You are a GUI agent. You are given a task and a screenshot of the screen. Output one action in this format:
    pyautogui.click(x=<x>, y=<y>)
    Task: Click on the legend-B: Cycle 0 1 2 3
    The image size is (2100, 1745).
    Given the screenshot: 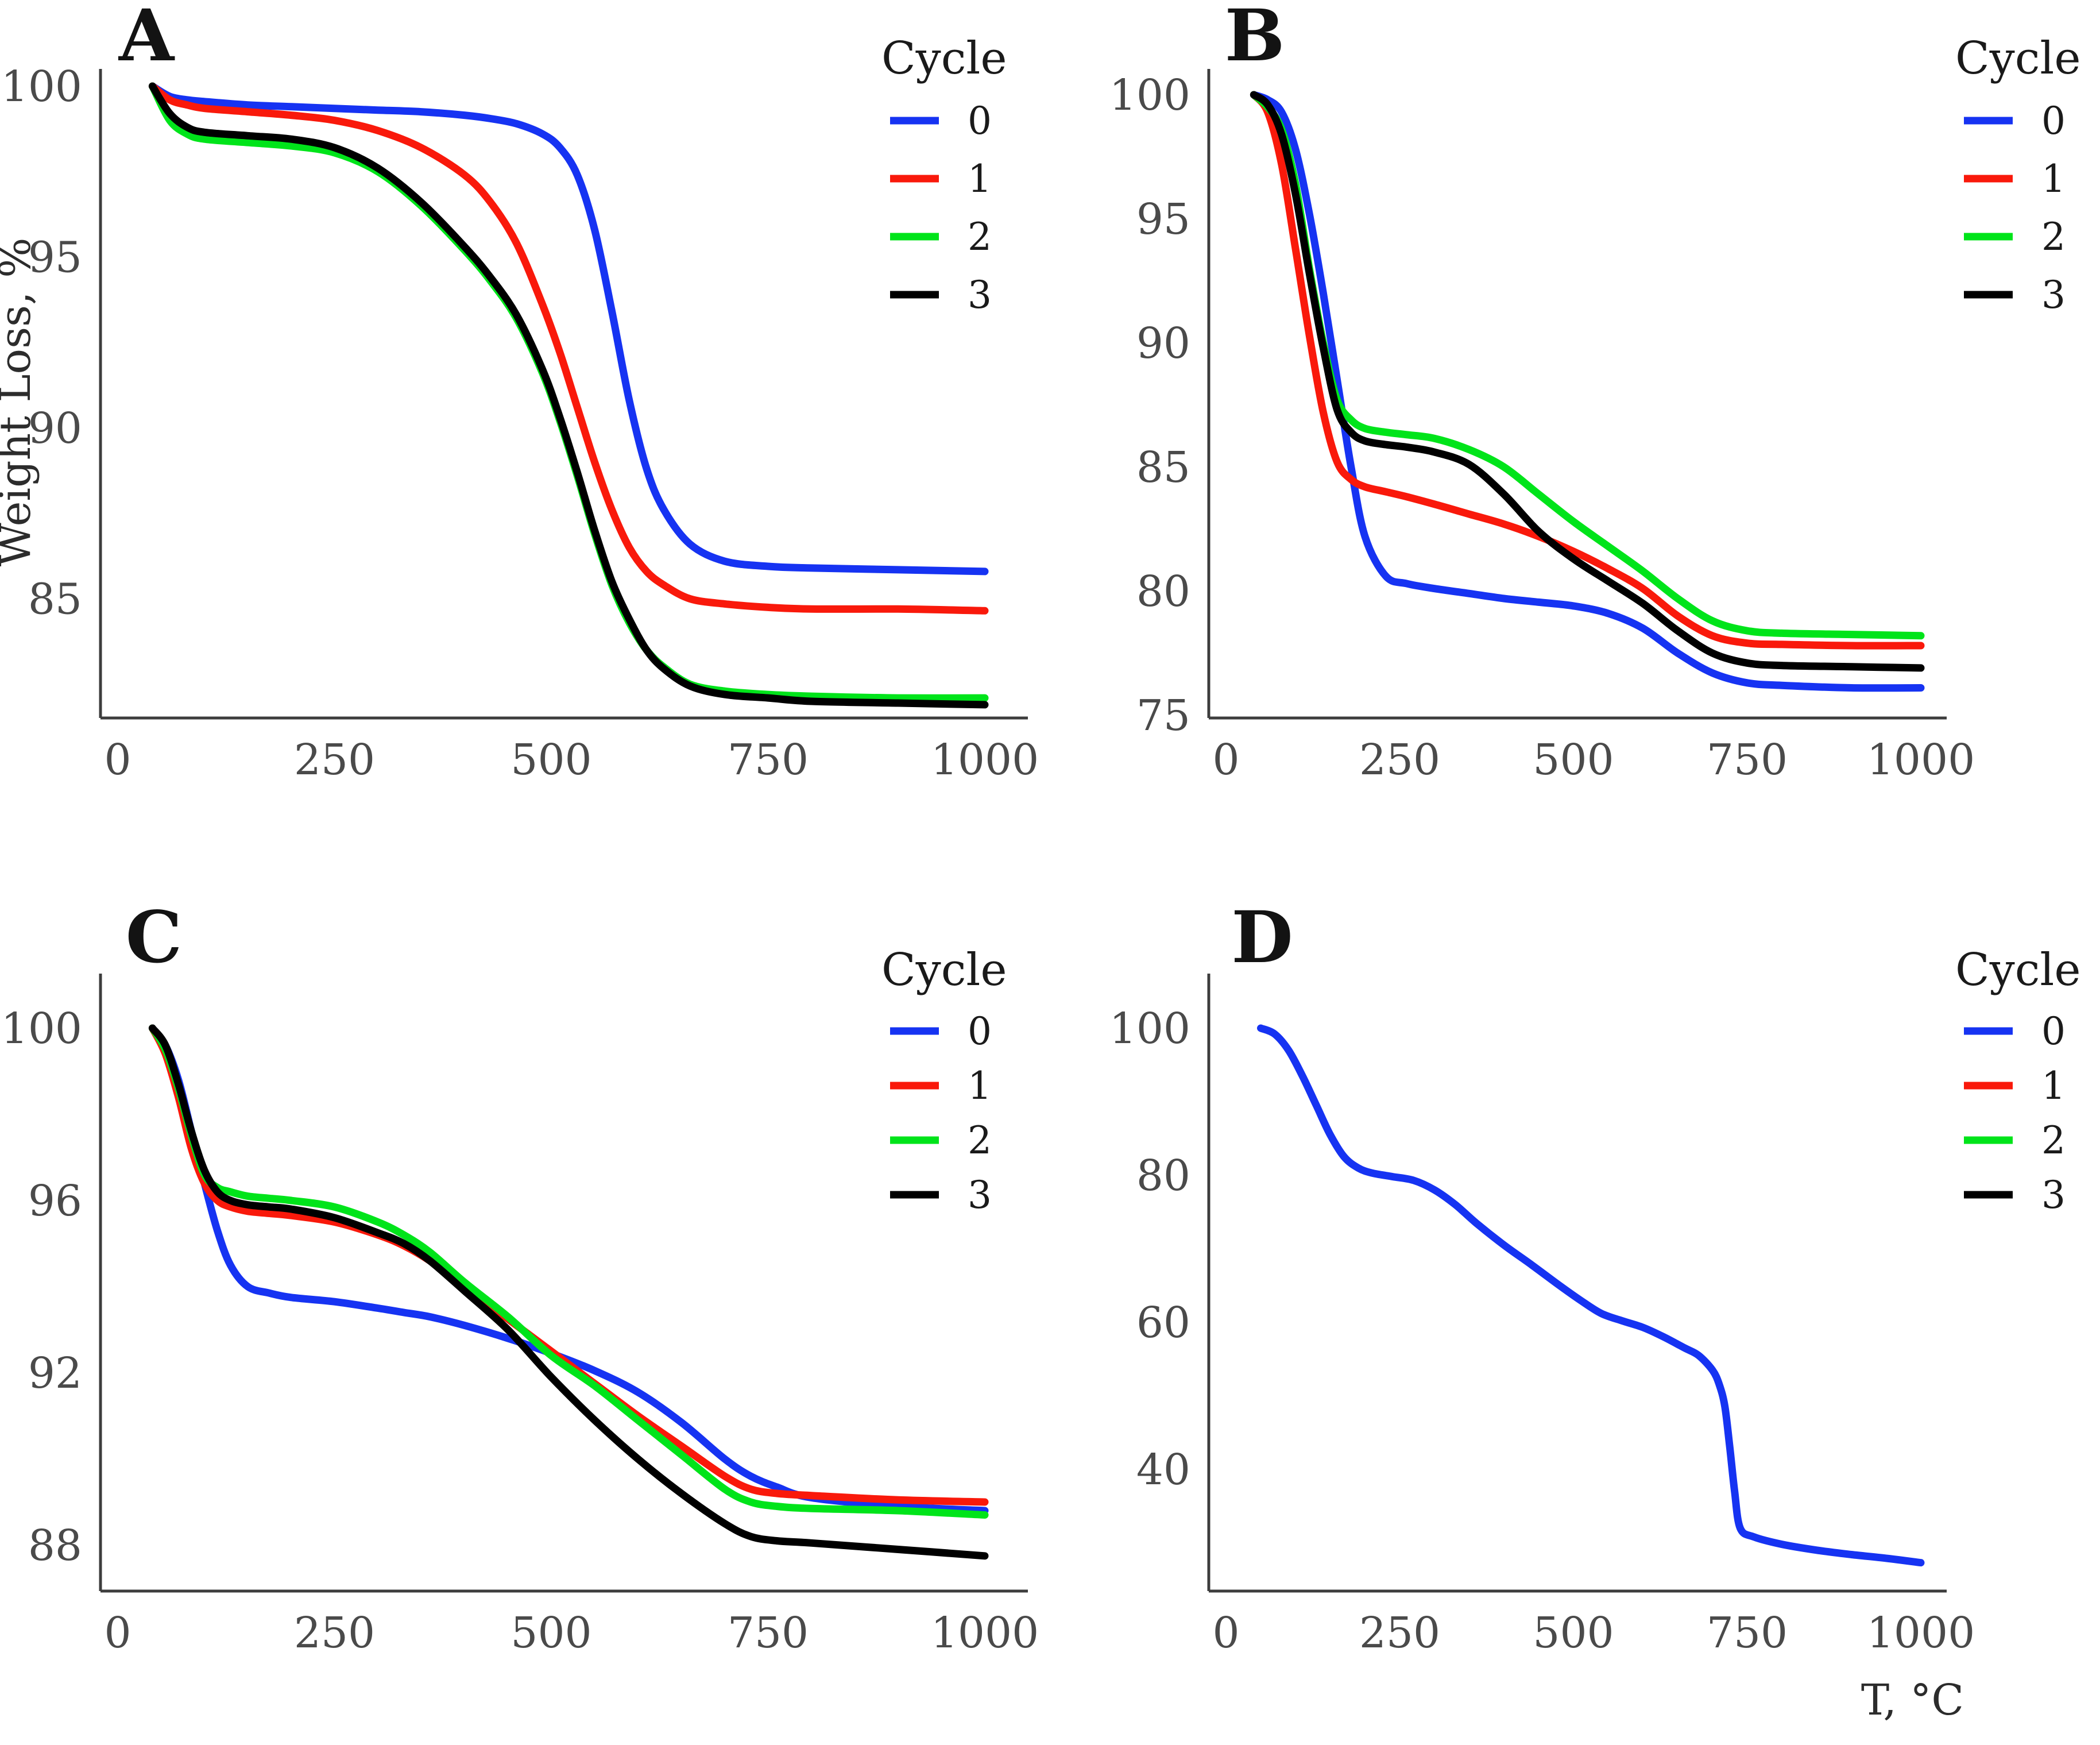 What is the action you would take?
    pyautogui.click(x=2018, y=175)
    